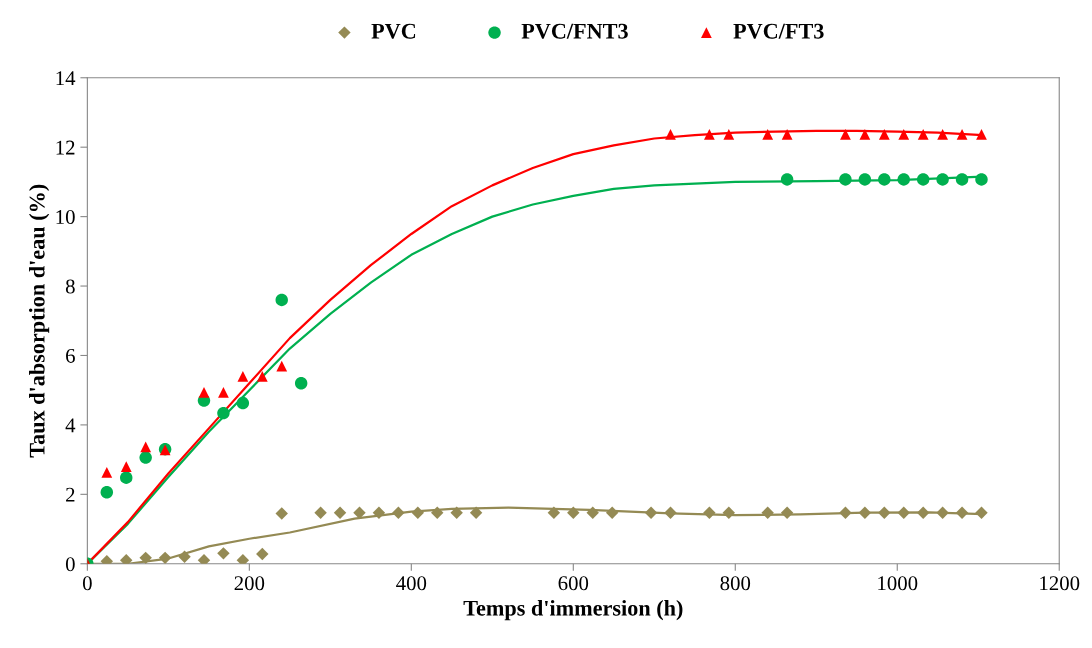 This screenshot has width=1092, height=648. What do you see at coordinates (39, 321) in the screenshot?
I see `y-axis-title: Taux d'absorption d'eau (%)` at bounding box center [39, 321].